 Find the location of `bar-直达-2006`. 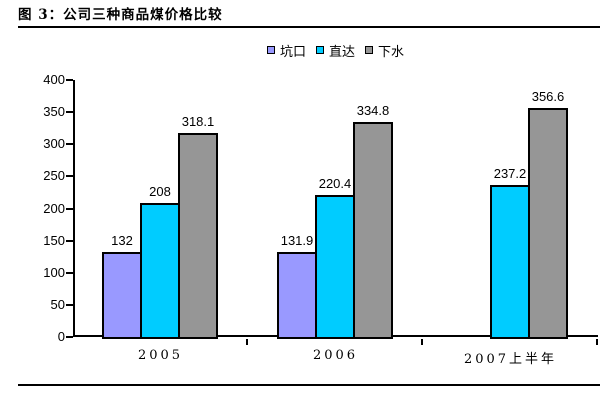

bar-直达-2006 is located at coordinates (335, 267).